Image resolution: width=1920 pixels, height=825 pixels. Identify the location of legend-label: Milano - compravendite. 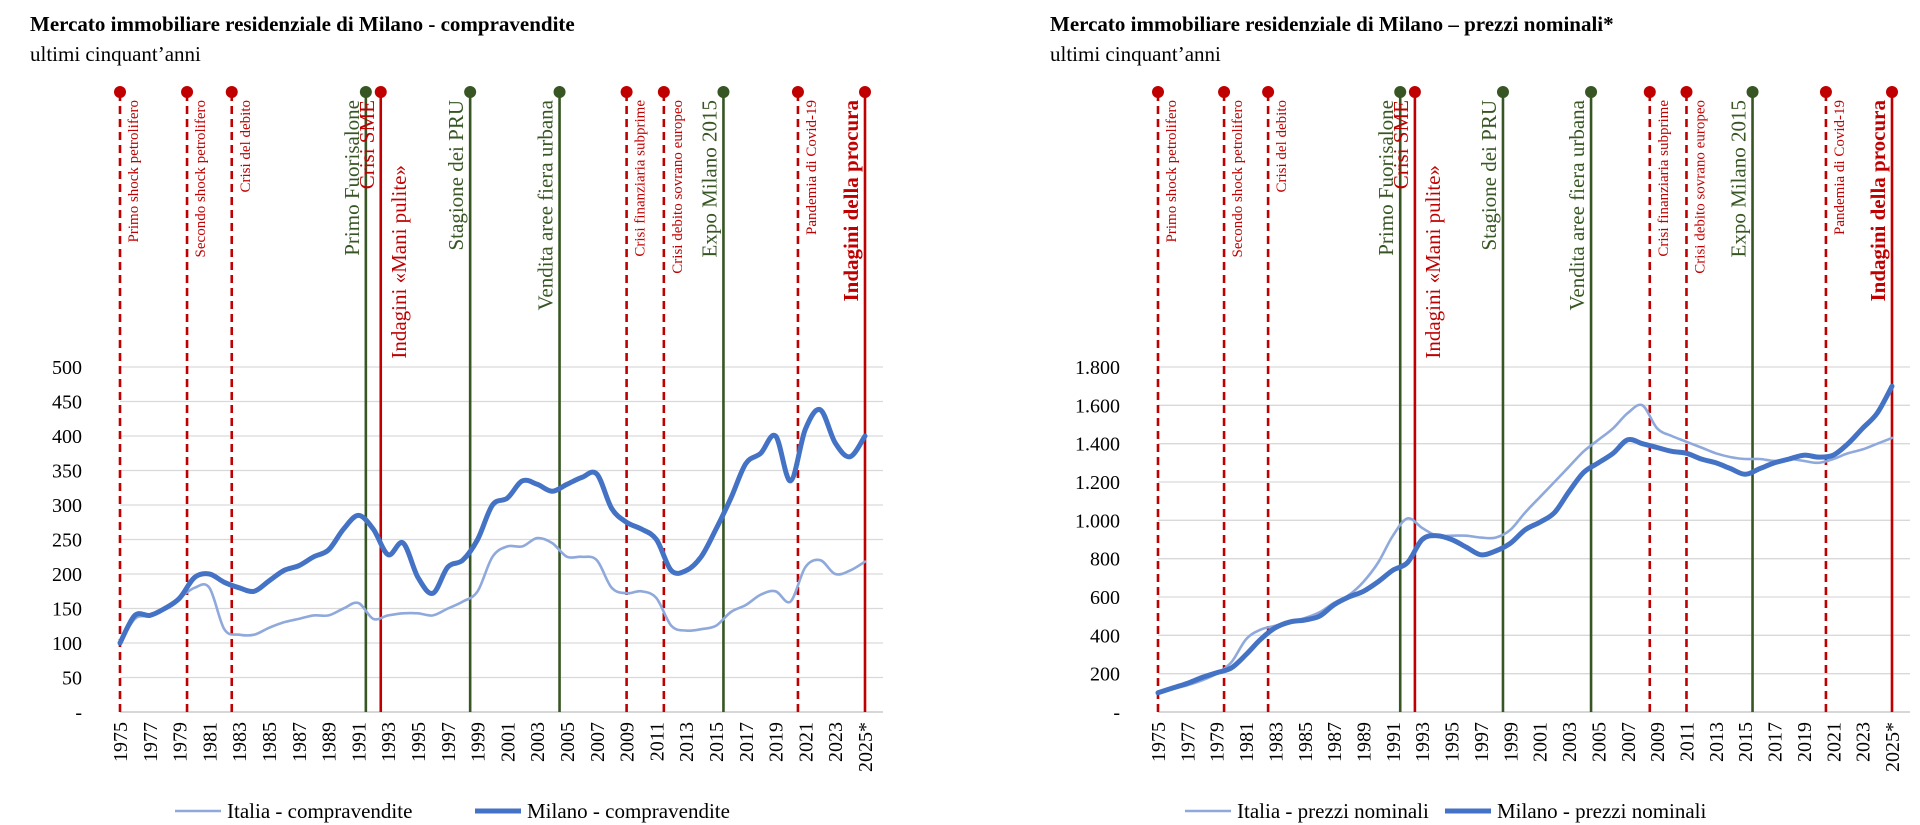
(628, 811).